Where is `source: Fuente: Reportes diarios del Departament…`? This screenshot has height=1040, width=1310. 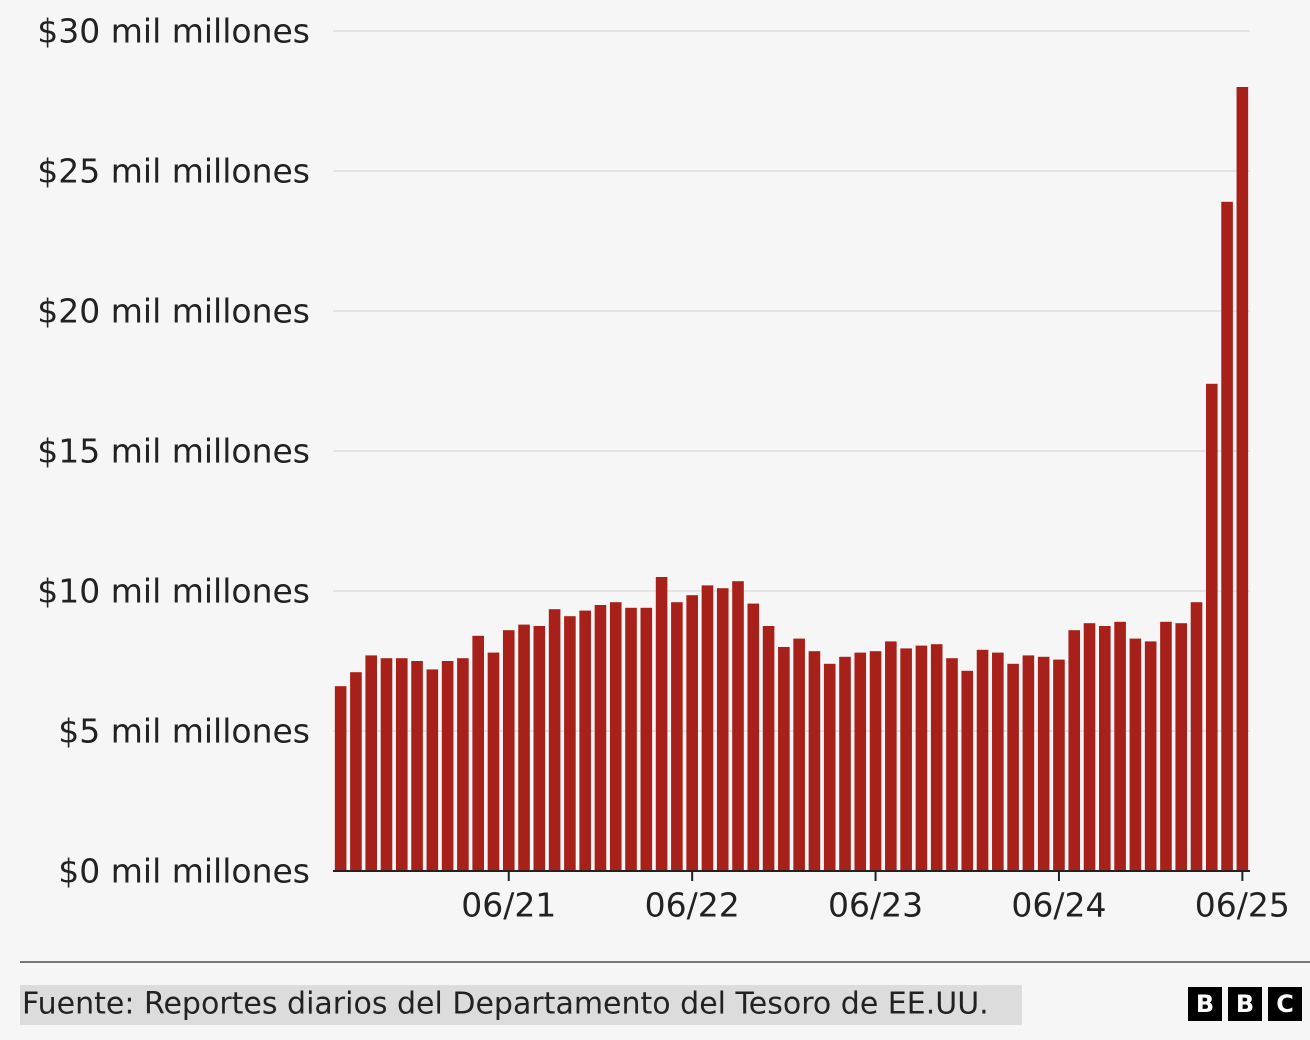 source: Fuente: Reportes diarios del Departament… is located at coordinates (505, 1004).